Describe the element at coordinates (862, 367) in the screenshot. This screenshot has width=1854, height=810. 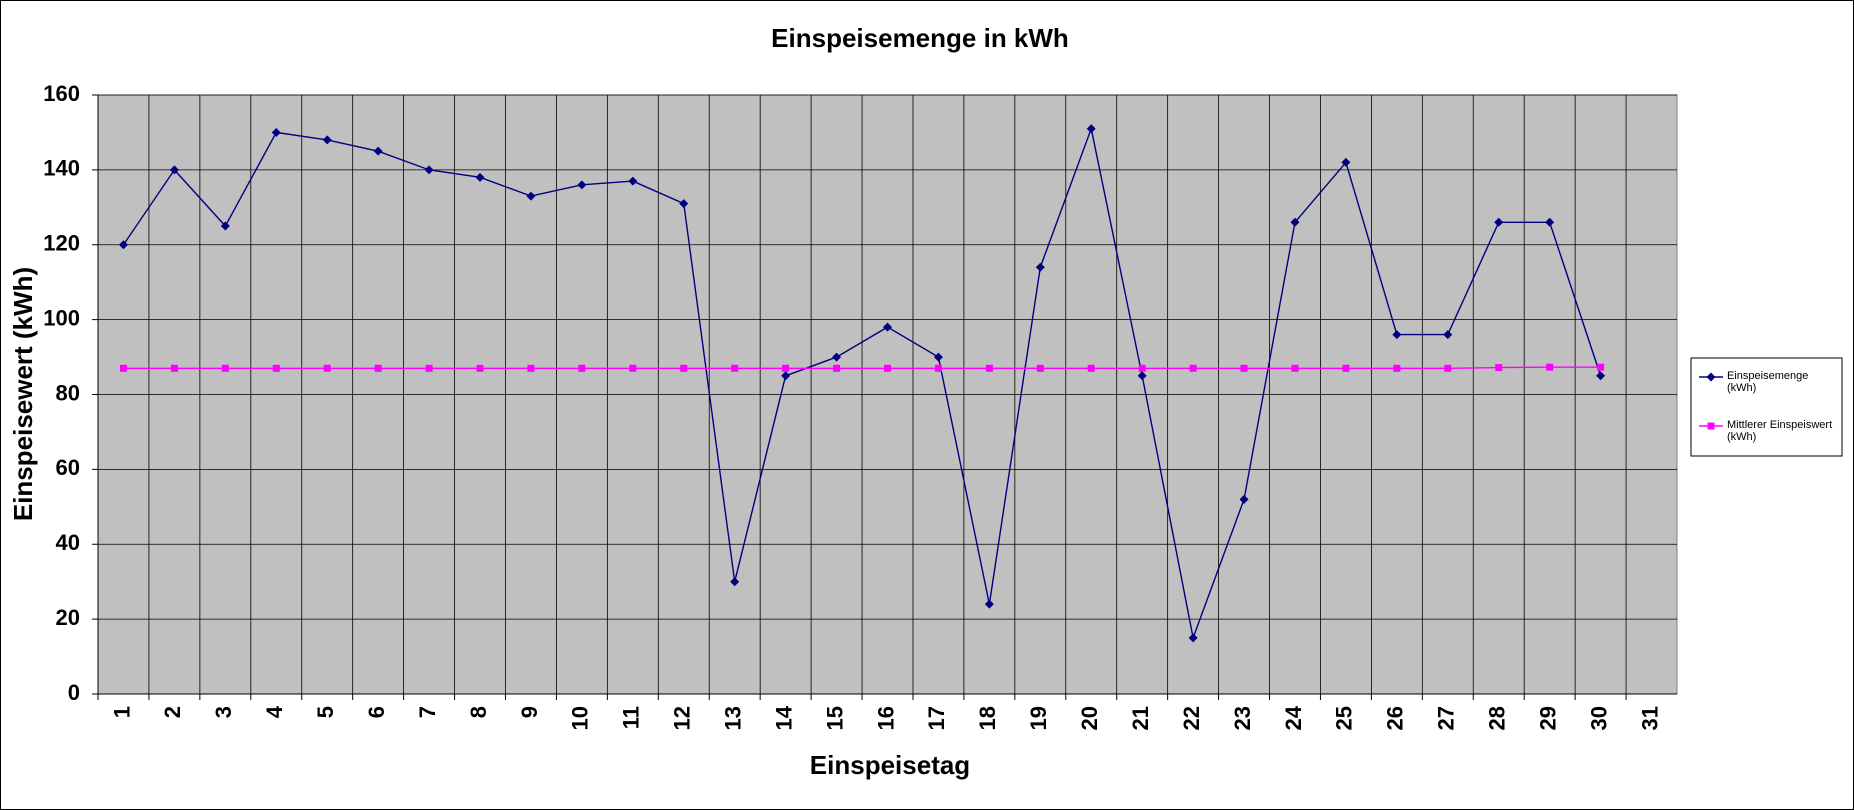
I see `series-line` at that location.